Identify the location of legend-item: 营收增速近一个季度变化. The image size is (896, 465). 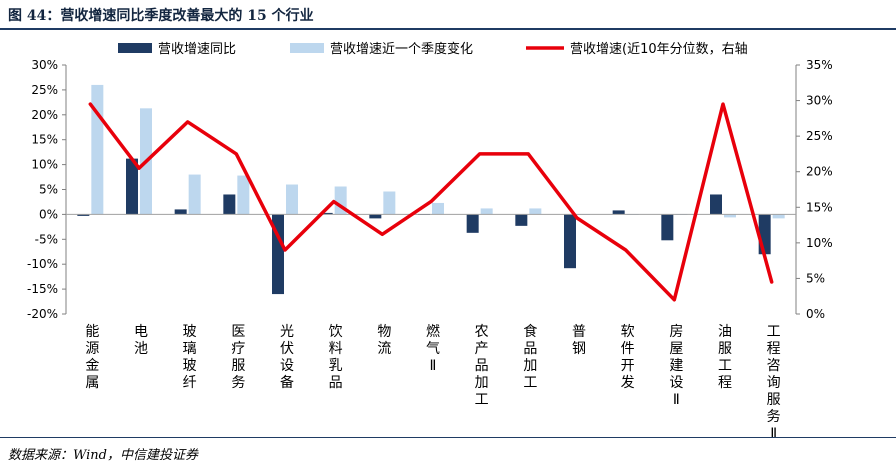
(381, 49).